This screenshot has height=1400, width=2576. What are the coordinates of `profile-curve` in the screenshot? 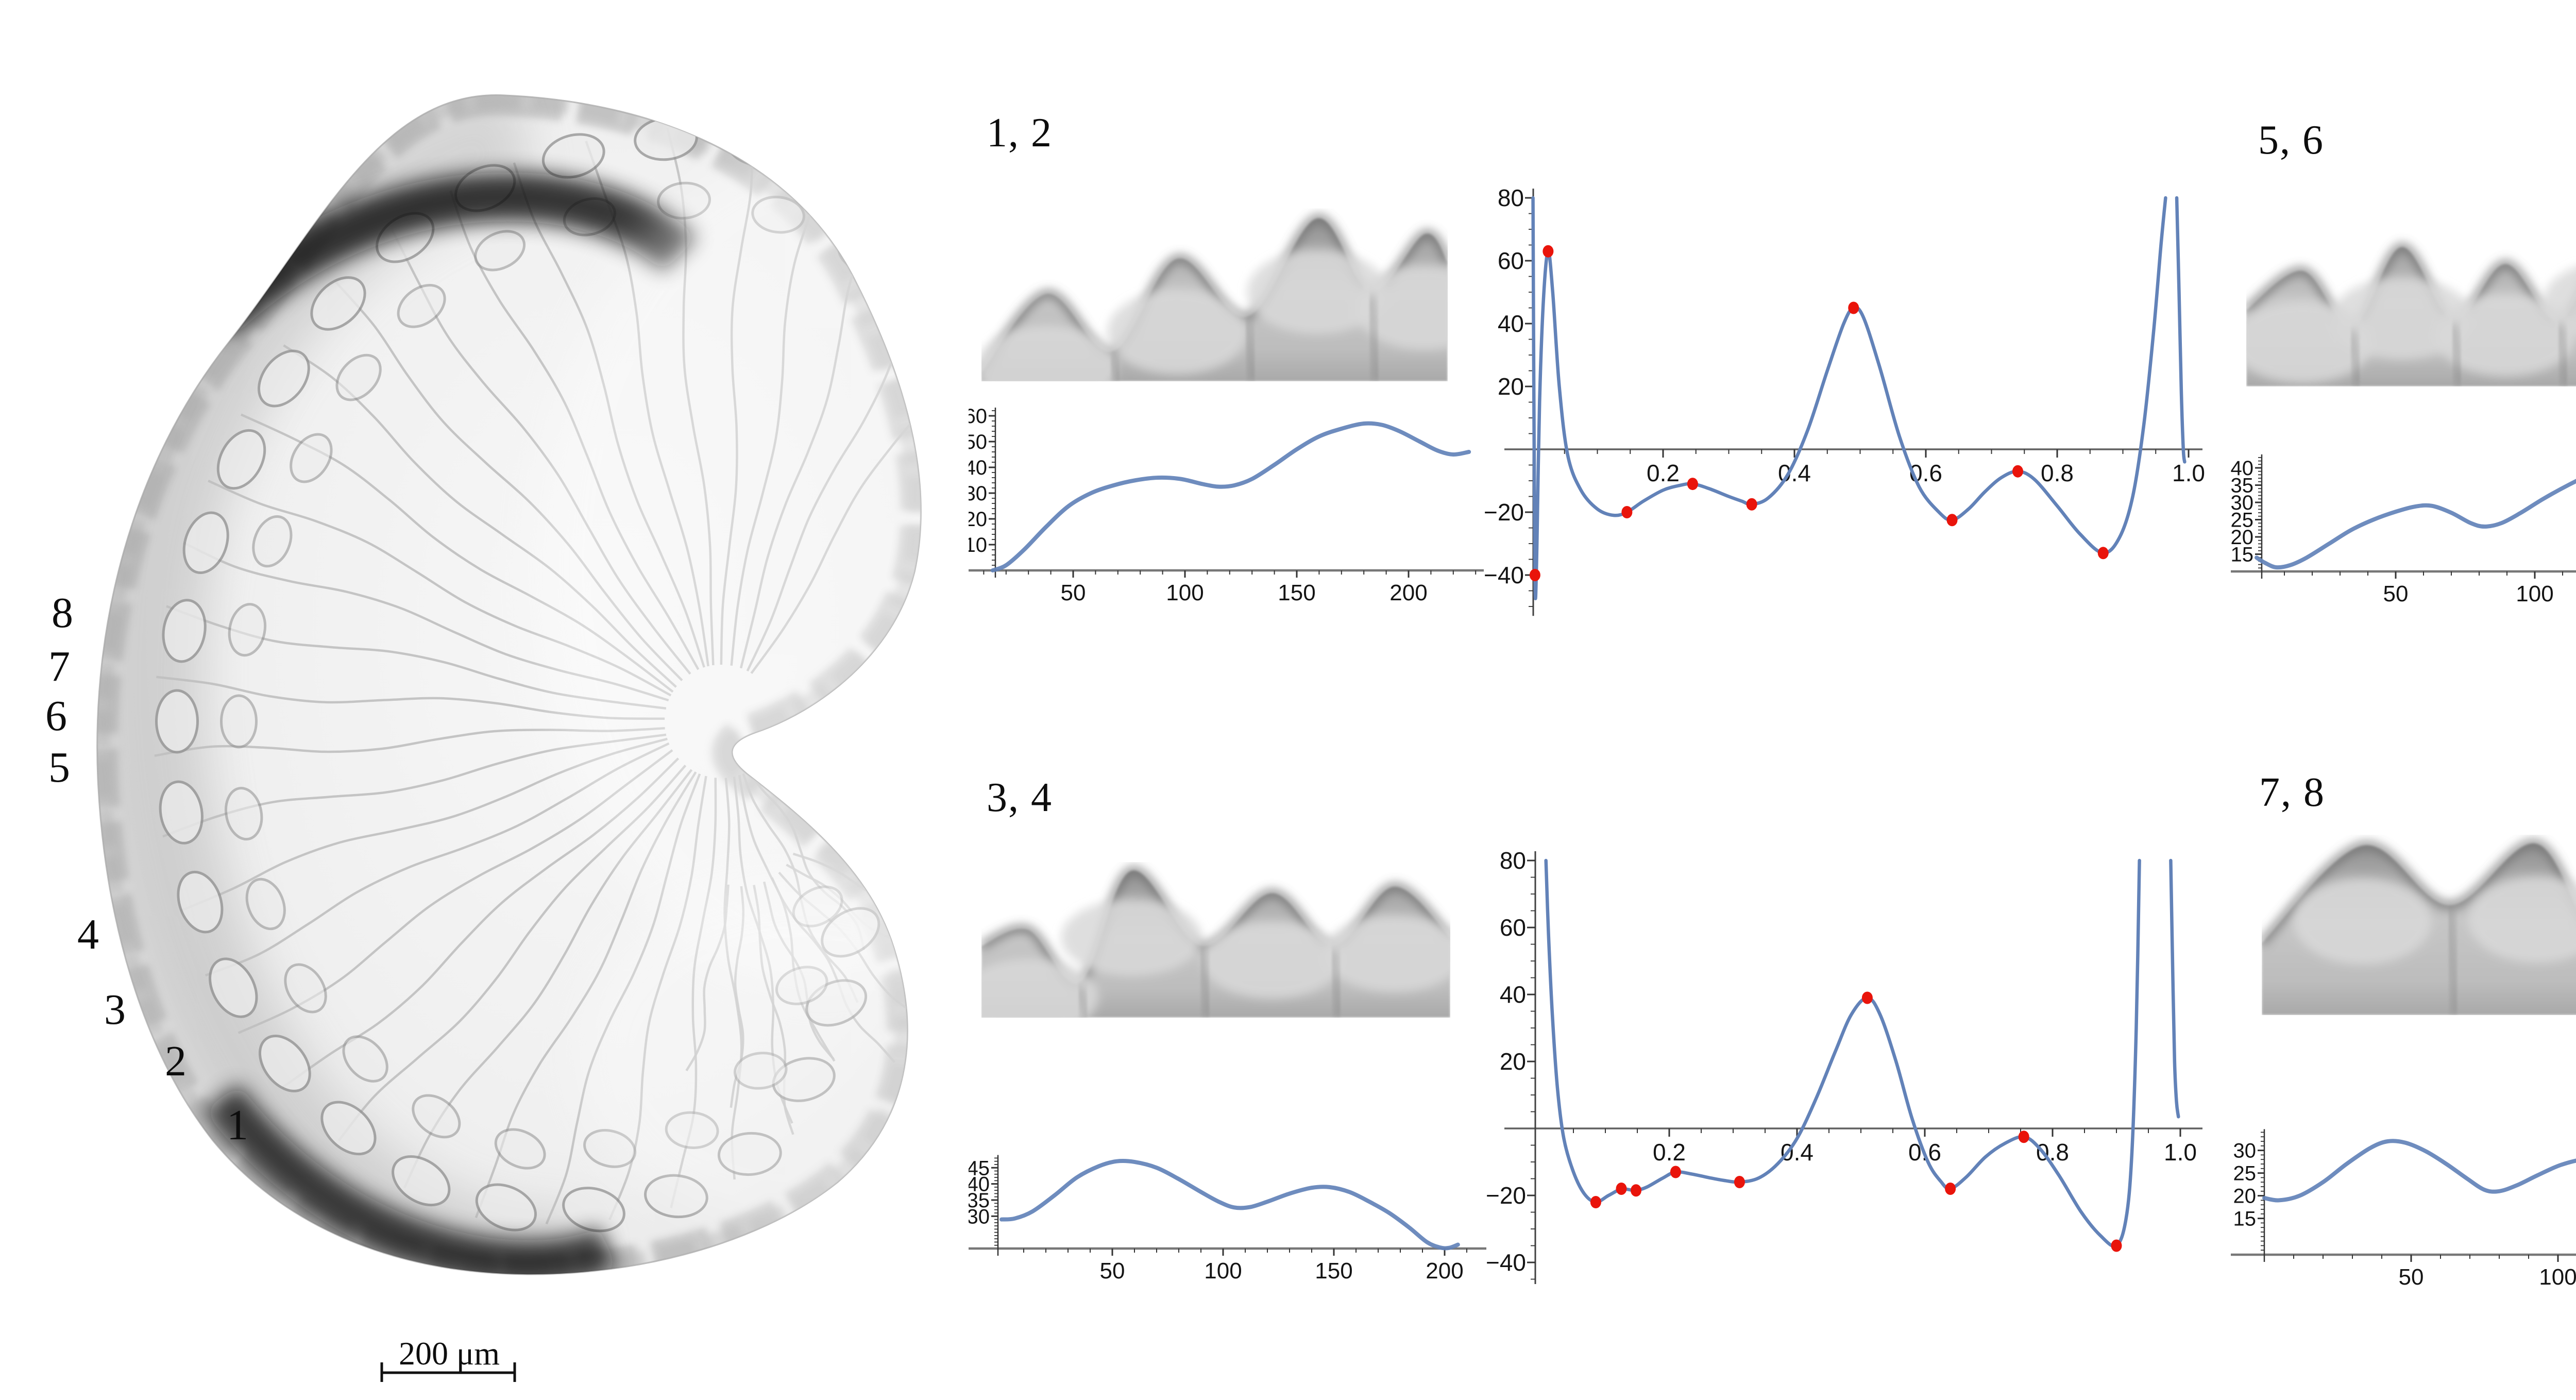 It's located at (2419, 1171).